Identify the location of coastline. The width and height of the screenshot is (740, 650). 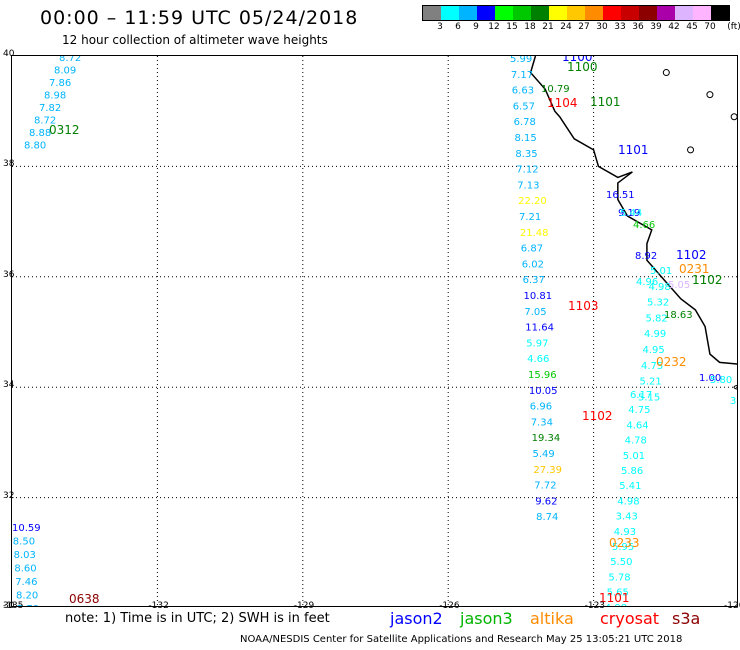
(633, 210).